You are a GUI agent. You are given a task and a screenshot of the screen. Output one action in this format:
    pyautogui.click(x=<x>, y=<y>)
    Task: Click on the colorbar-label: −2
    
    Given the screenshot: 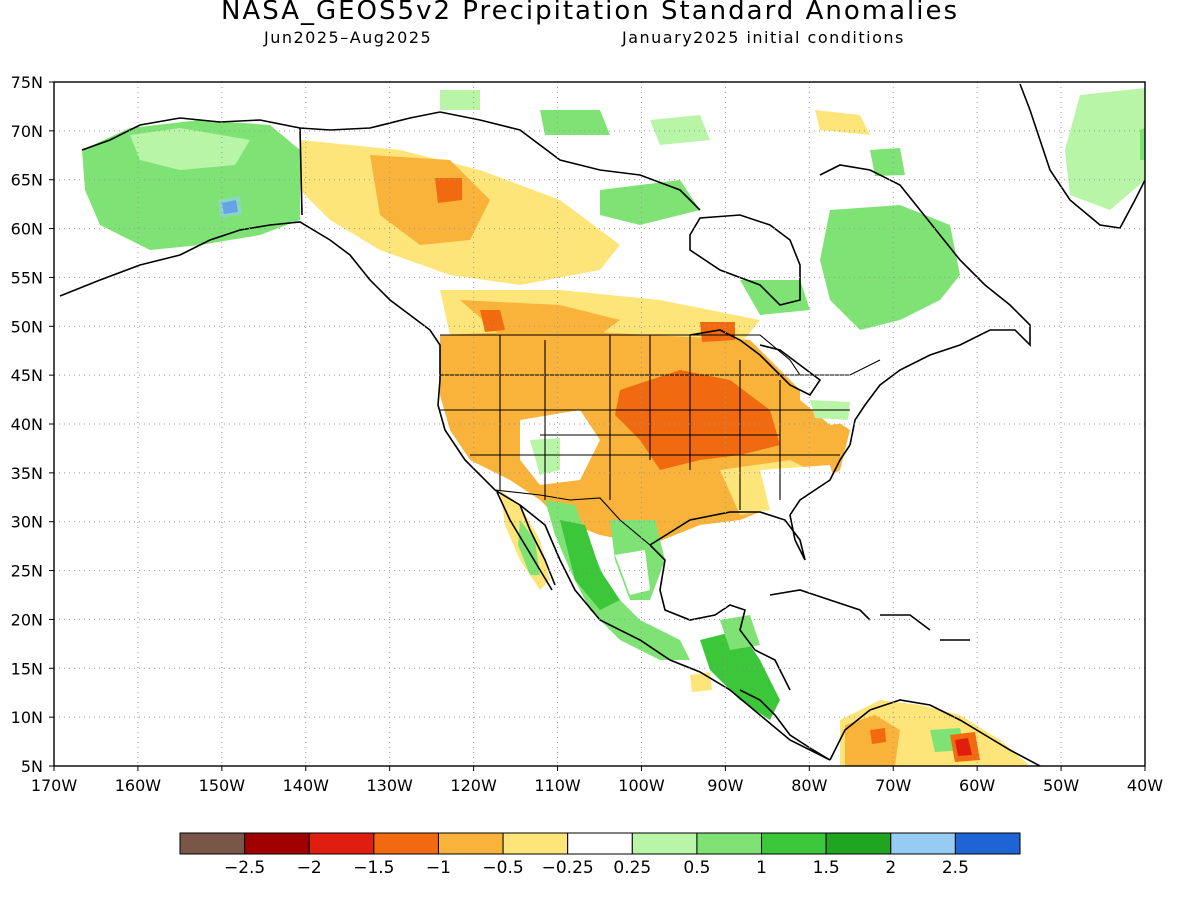 What is the action you would take?
    pyautogui.click(x=309, y=868)
    